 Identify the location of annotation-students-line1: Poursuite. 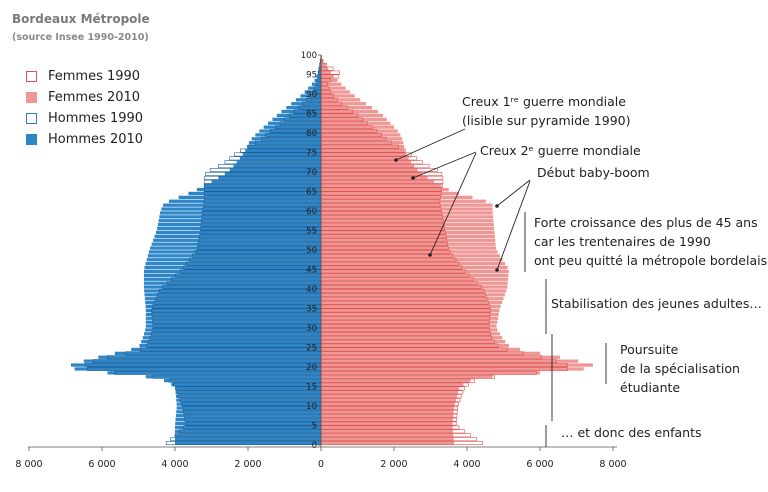
(649, 349).